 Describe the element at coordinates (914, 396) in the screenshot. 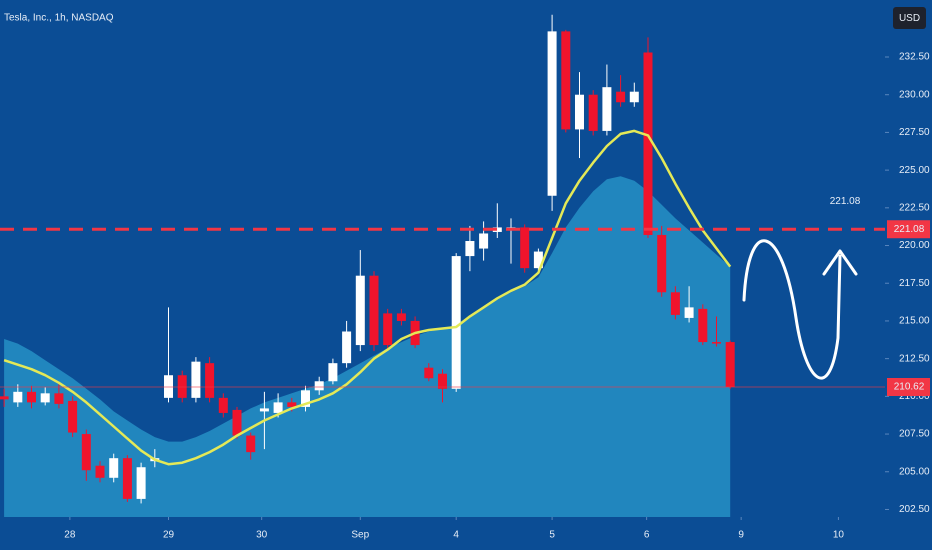

I see `y-tick-label: 210.00` at that location.